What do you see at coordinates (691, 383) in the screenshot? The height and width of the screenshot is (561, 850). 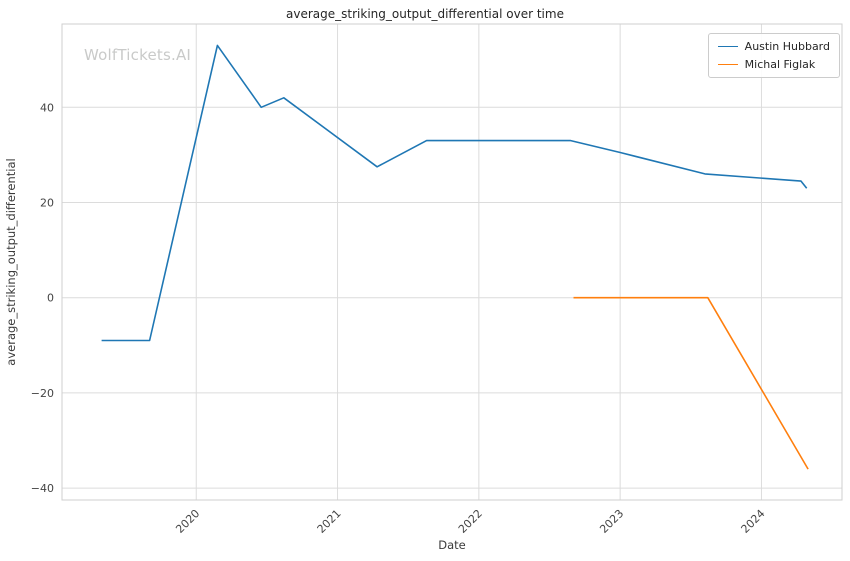 I see `series-line-michal-figlak` at bounding box center [691, 383].